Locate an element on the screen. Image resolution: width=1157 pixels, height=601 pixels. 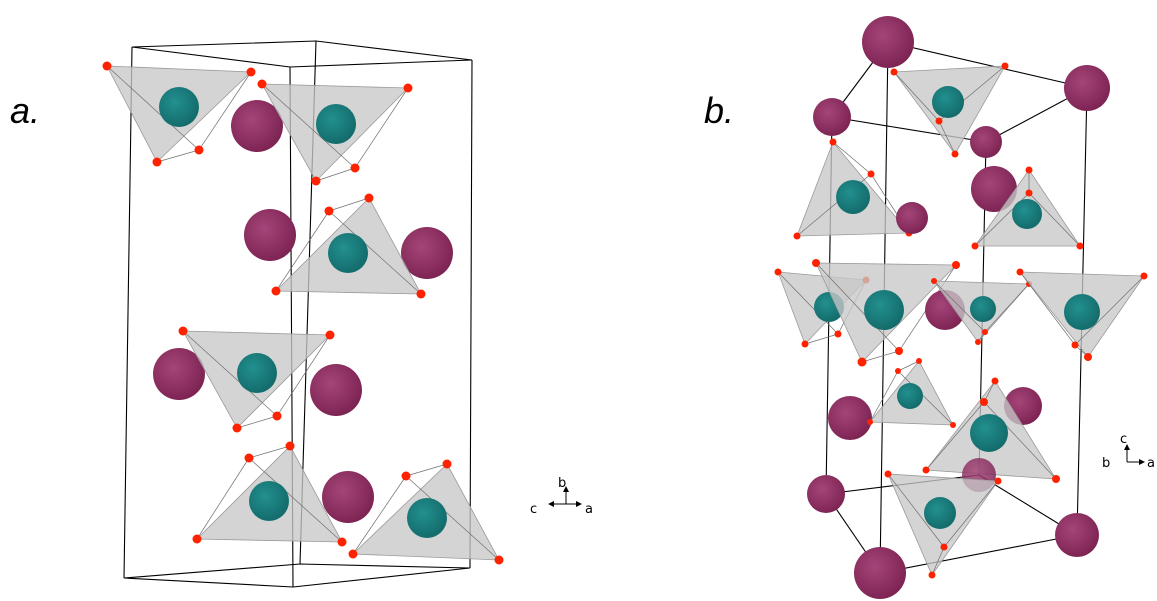
panel-a-label: a. is located at coordinates (25, 110).